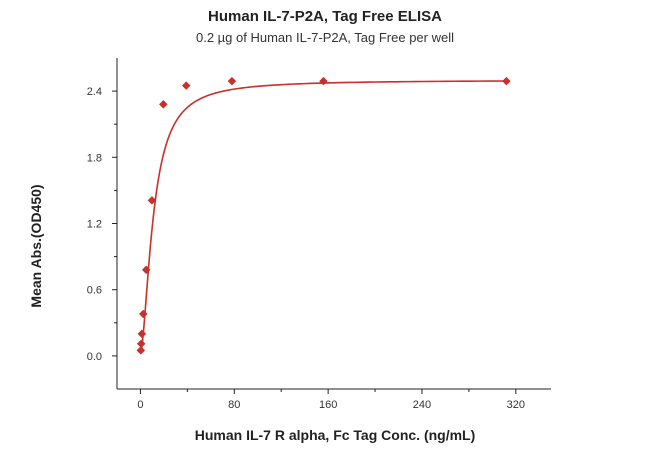 This screenshot has height=456, width=650. Describe the element at coordinates (422, 405) in the screenshot. I see `x-tick-label: 240` at that location.